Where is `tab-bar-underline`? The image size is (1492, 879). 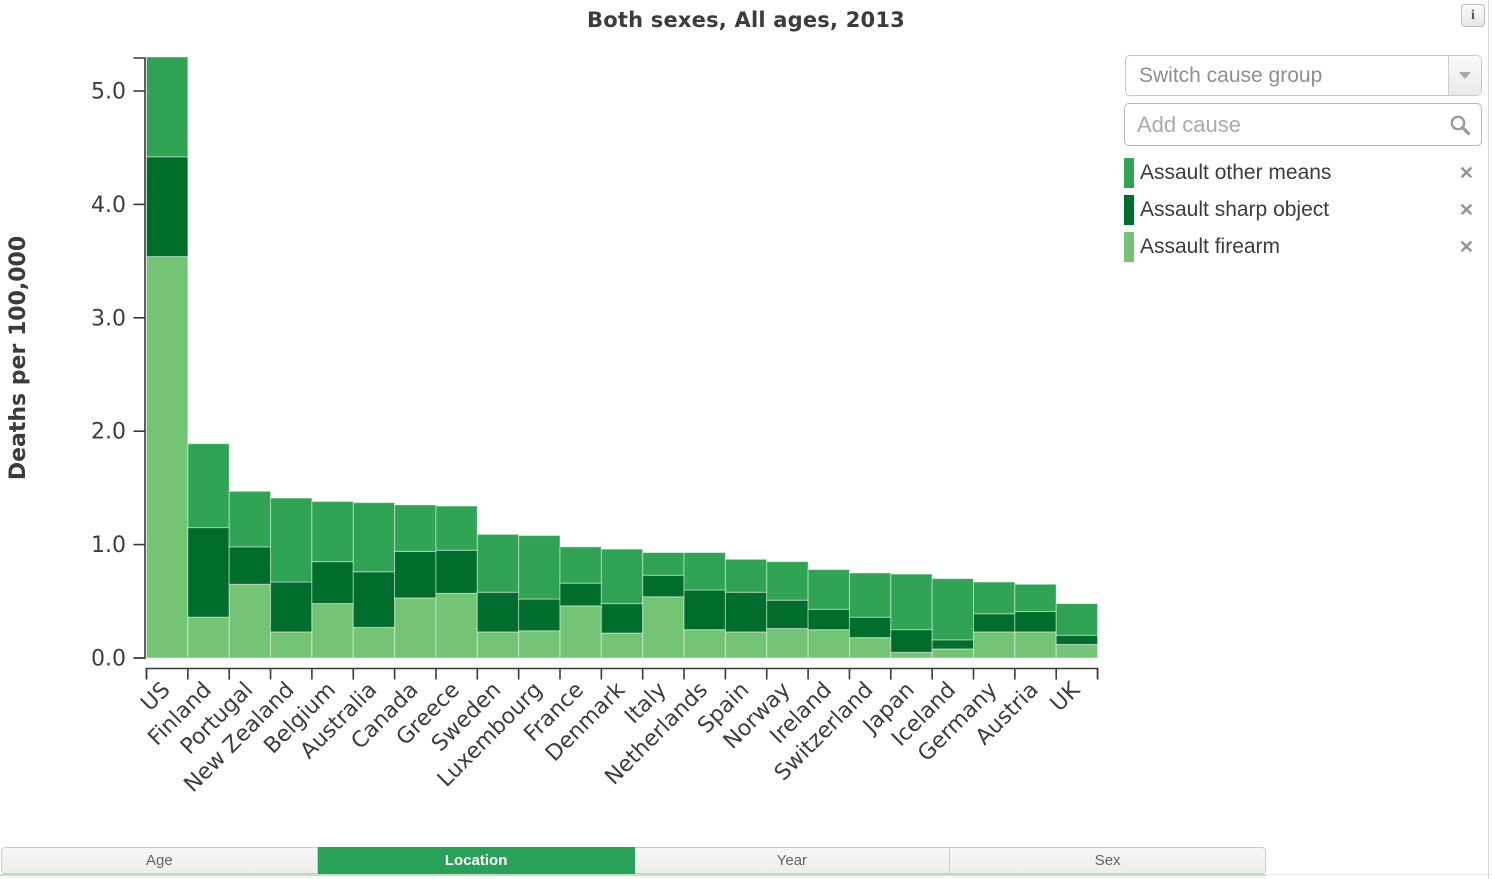 tab-bar-underline is located at coordinates (633, 875).